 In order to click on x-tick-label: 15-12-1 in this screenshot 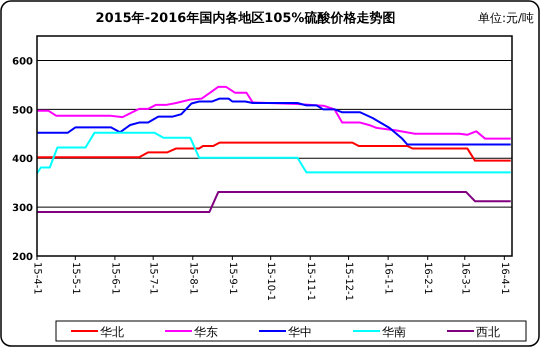, I will do `click(348, 282)`.